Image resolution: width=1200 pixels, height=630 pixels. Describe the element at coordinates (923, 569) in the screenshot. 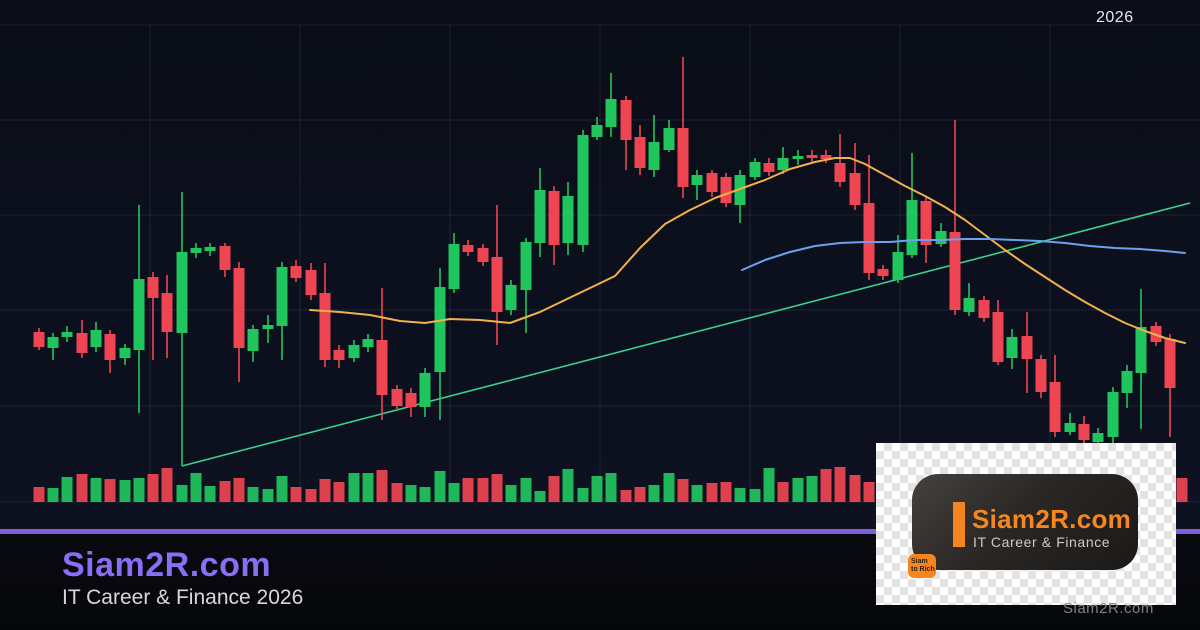

I see `badge-line2: to Rich` at that location.